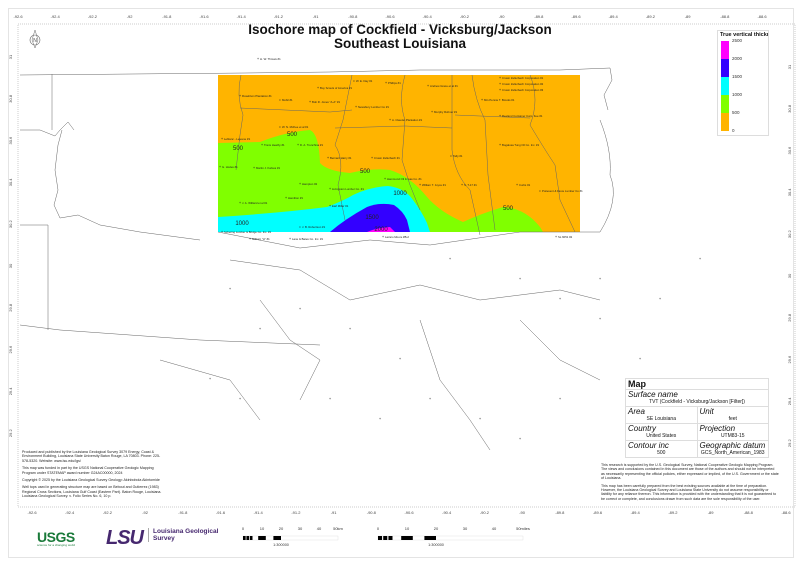 This screenshot has width=800, height=565. Describe the element at coordinates (562, 191) in the screenshot. I see `well-label: Poitevent & Favre Lumber Co #1` at that location.